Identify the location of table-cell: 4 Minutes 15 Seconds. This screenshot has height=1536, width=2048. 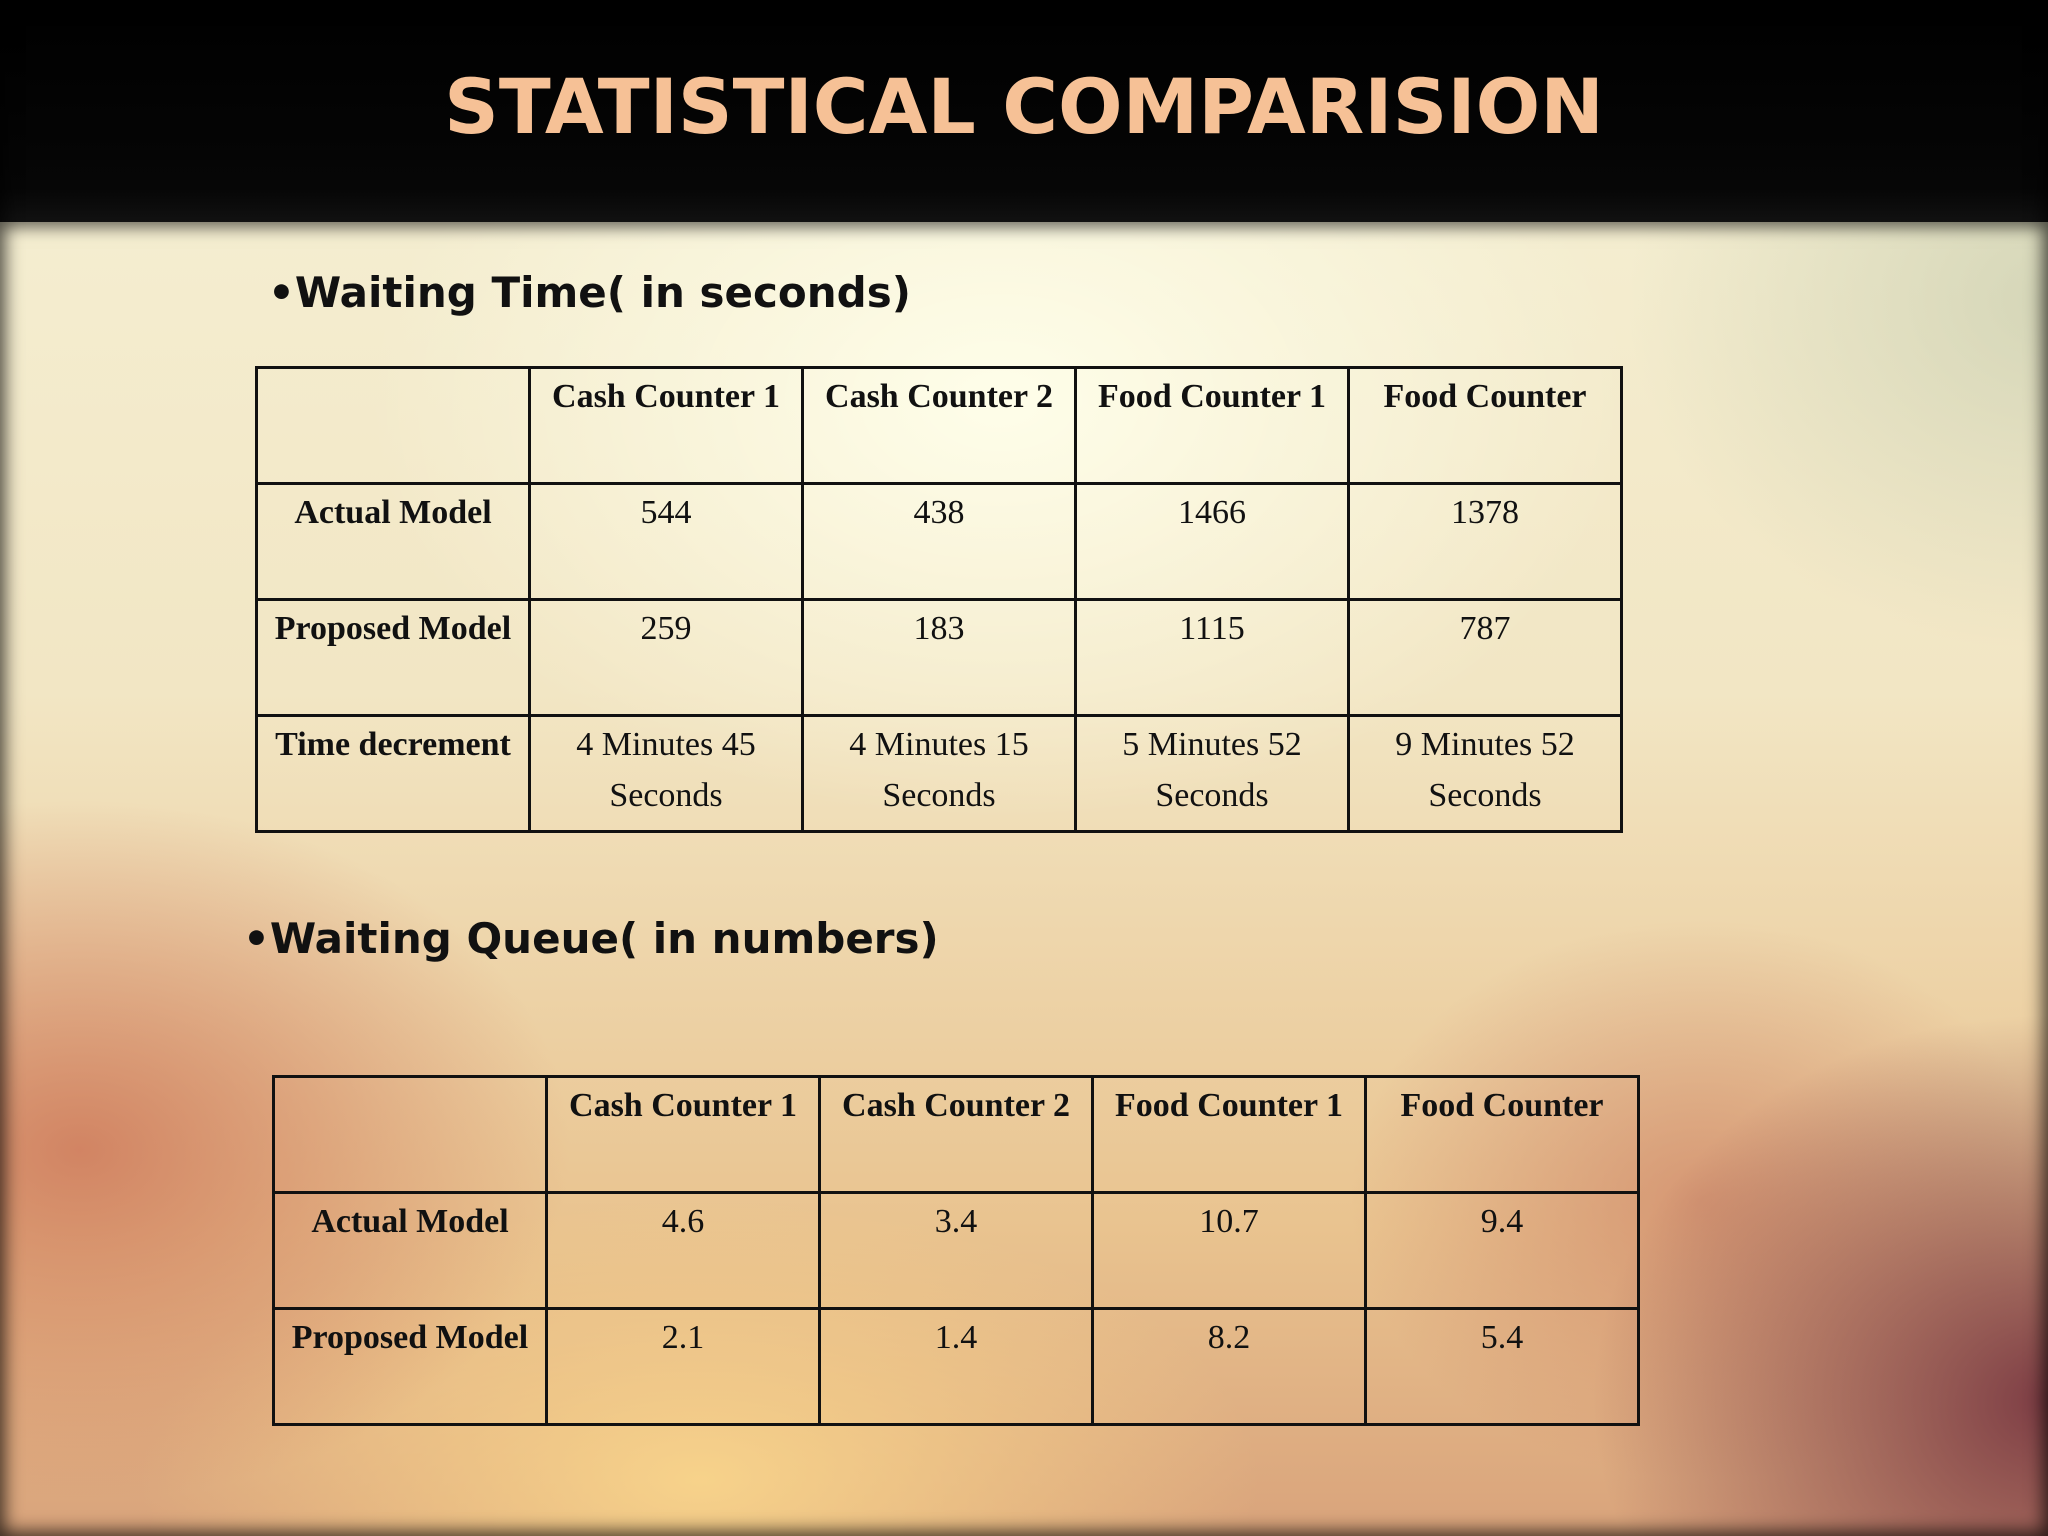
(939, 773).